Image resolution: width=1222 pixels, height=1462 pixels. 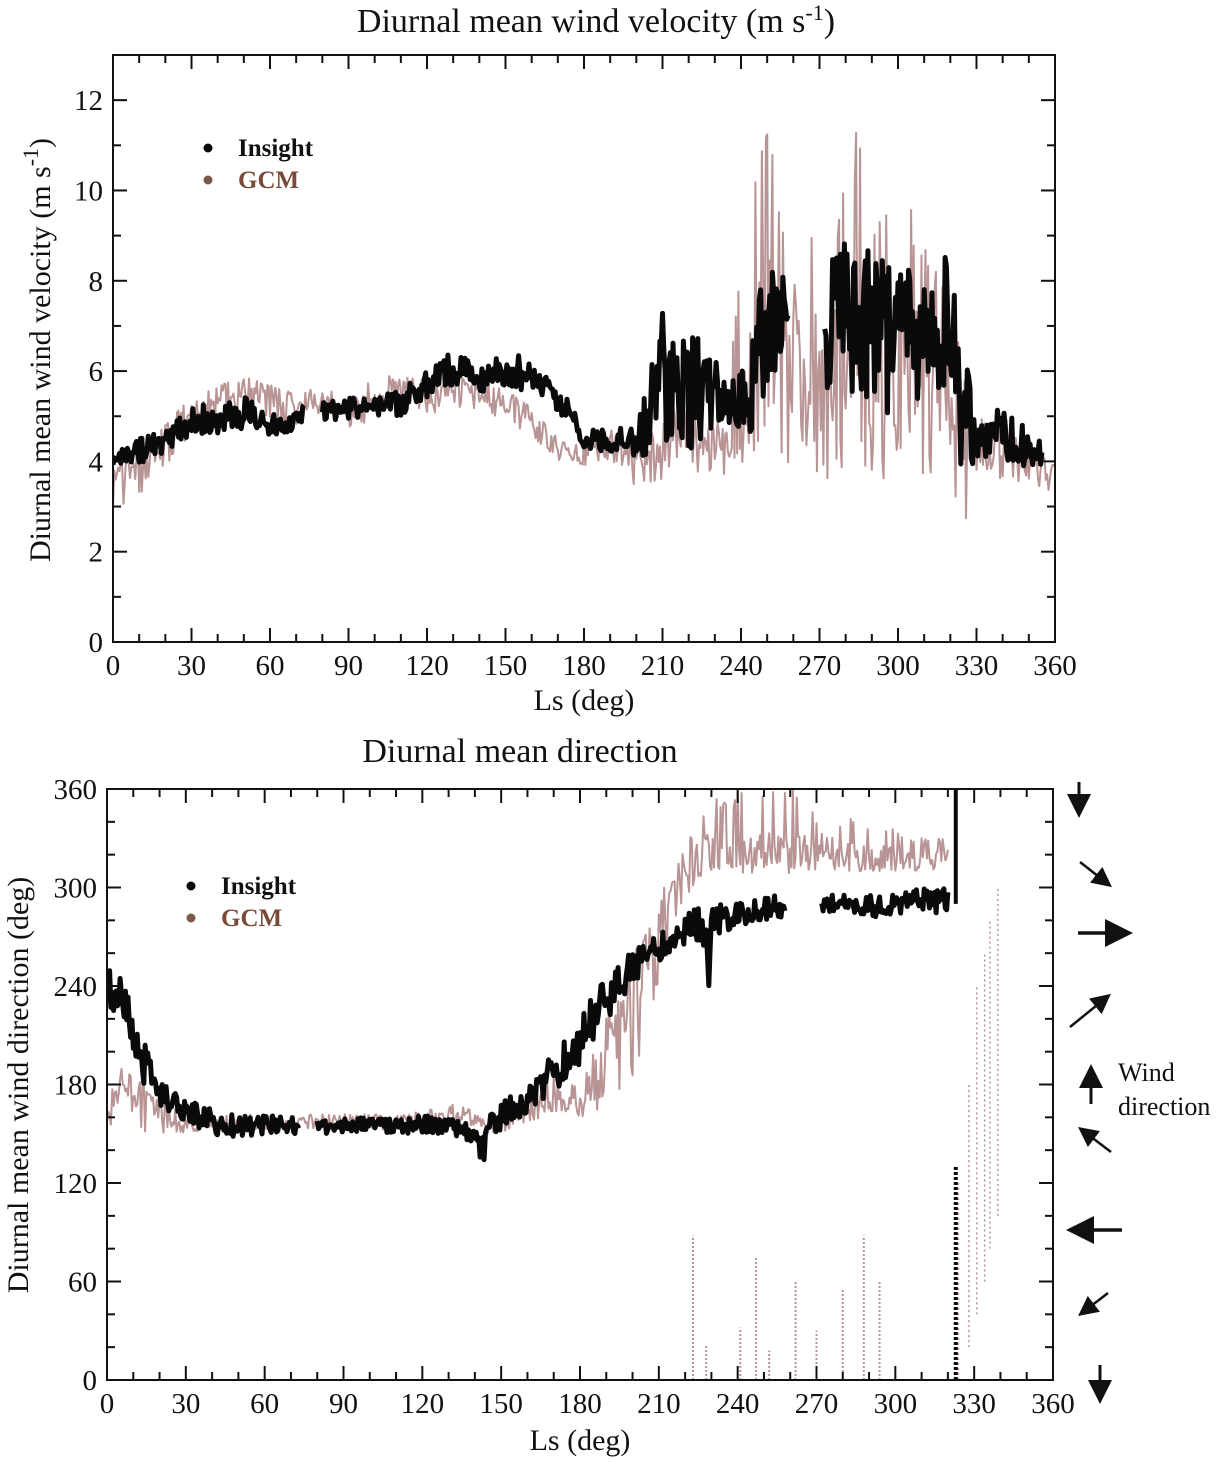 What do you see at coordinates (348, 666) in the screenshot?
I see `chart1-x-tick-label: 90` at bounding box center [348, 666].